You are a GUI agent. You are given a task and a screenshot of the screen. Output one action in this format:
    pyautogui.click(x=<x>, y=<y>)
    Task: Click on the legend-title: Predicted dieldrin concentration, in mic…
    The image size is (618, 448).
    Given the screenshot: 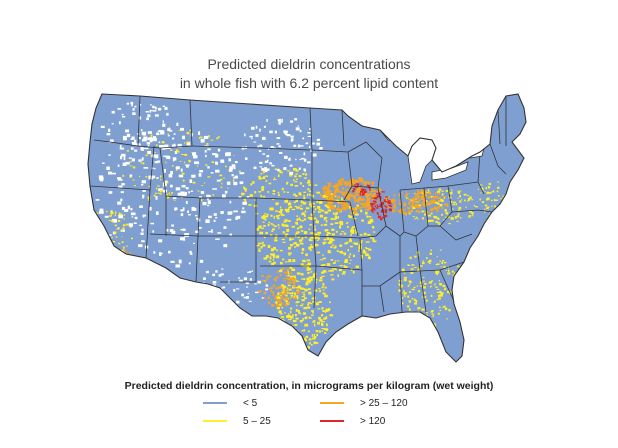 What is the action you would take?
    pyautogui.click(x=309, y=386)
    